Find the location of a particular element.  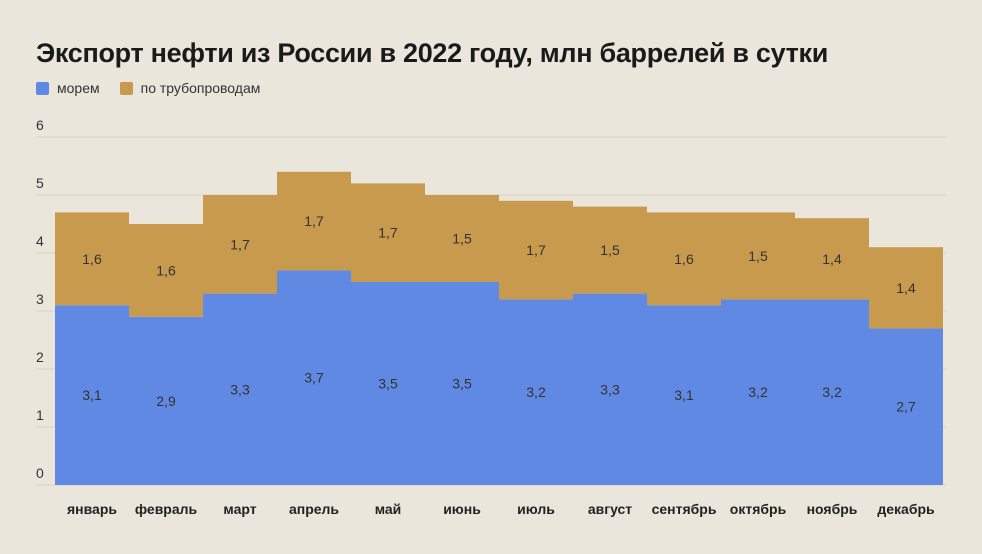

x-category-label: март is located at coordinates (239, 509).